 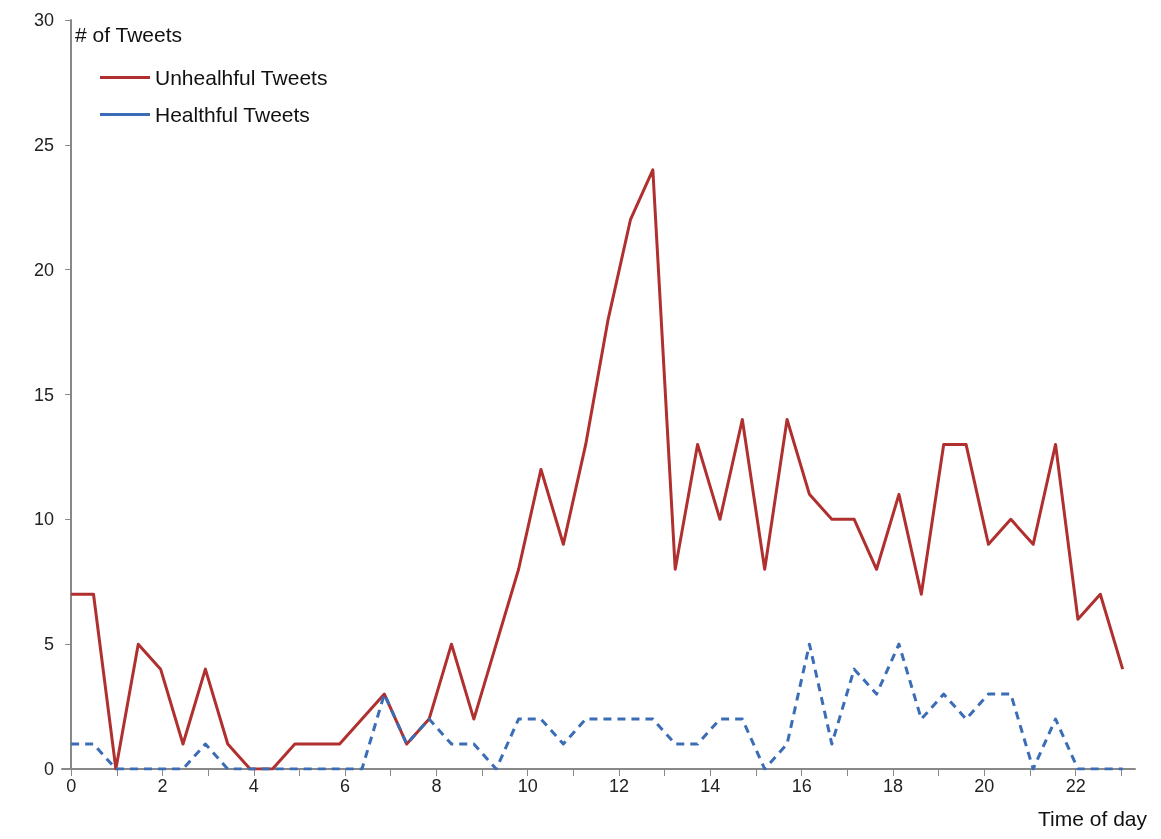 I want to click on x-tick-label: 4, so click(x=253, y=786).